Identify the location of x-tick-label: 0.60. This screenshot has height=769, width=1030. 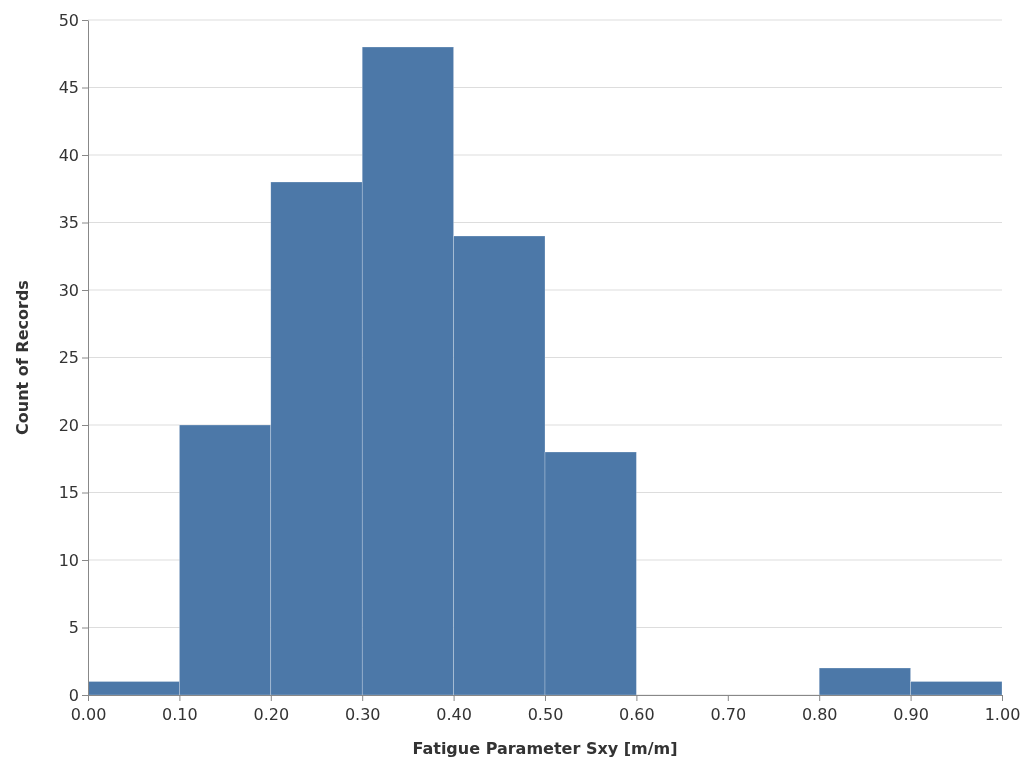
(637, 714).